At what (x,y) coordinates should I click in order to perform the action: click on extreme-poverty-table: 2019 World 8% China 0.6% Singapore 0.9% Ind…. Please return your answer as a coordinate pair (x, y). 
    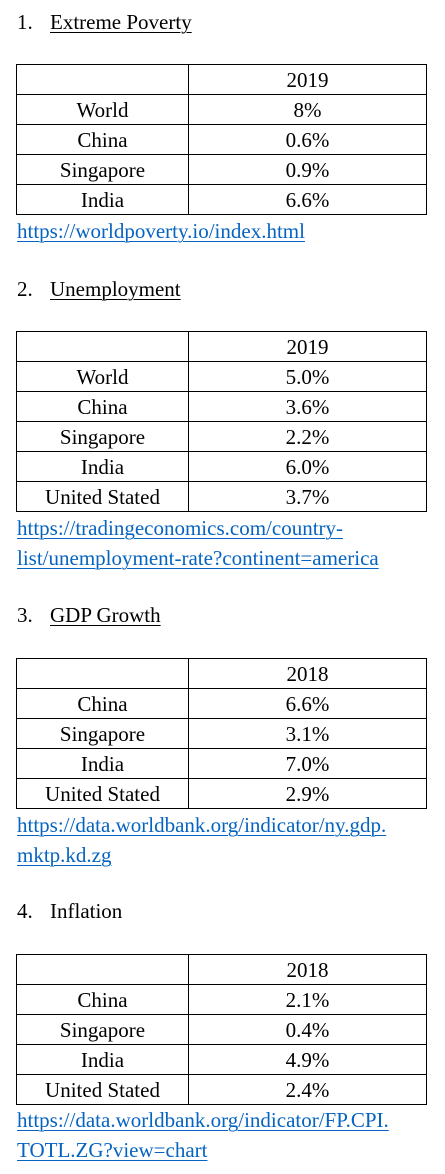
    Looking at the image, I should click on (221, 139).